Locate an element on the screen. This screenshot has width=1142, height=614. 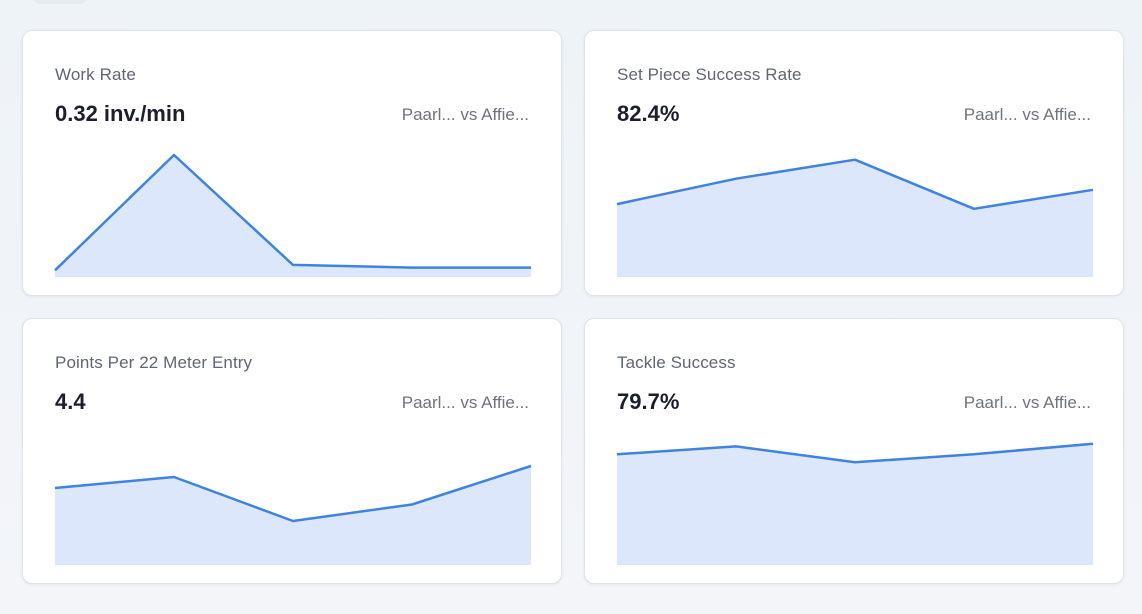
card-value: 4.4 is located at coordinates (70, 401).